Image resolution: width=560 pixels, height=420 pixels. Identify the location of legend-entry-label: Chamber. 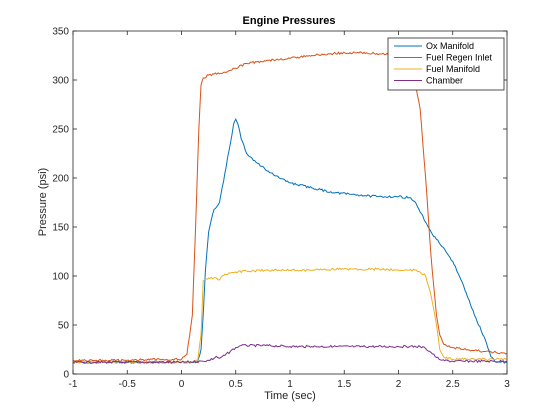
(444, 81).